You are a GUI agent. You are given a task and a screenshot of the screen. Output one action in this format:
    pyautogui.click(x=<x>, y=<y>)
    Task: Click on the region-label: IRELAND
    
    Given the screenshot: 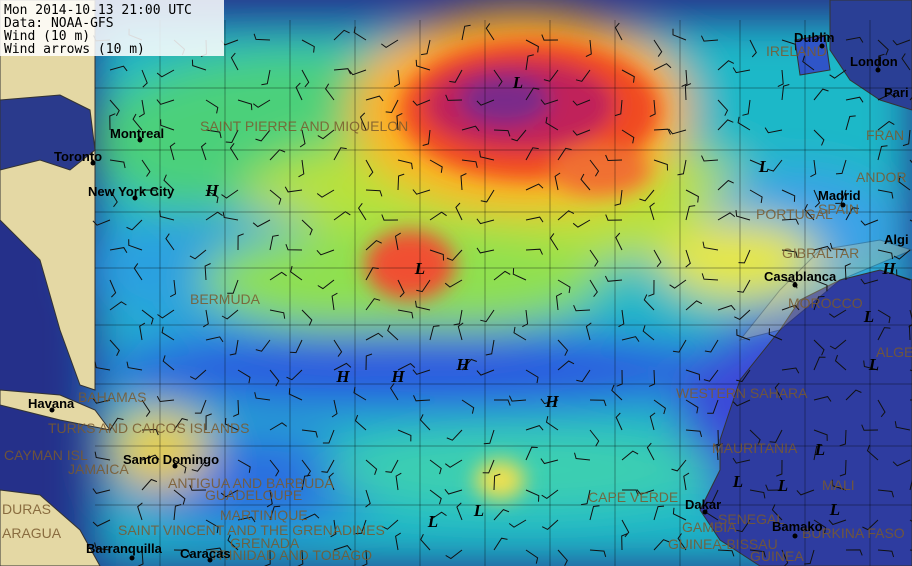 What is the action you would take?
    pyautogui.click(x=796, y=51)
    